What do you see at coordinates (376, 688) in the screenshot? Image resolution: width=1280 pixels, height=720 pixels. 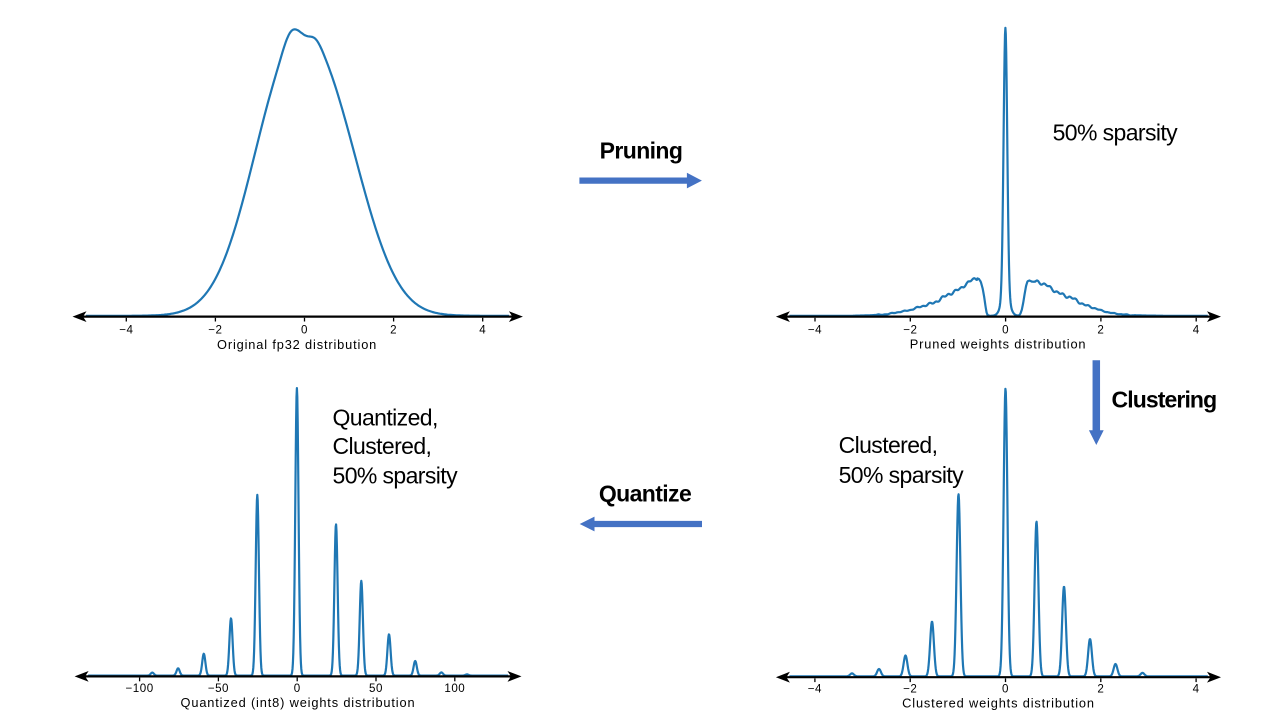 I see `svg-text: 50` at bounding box center [376, 688].